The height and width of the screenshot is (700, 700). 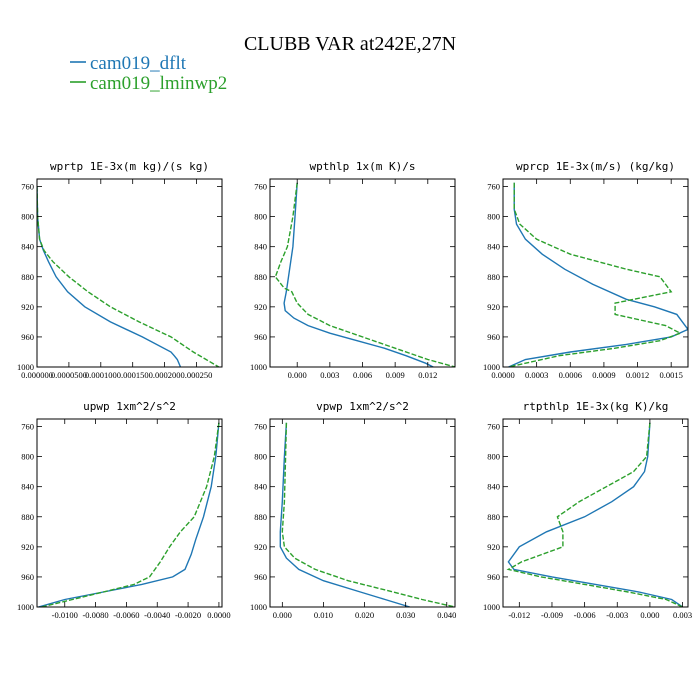 I want to click on x-tick-label: 0.012, so click(x=427, y=375).